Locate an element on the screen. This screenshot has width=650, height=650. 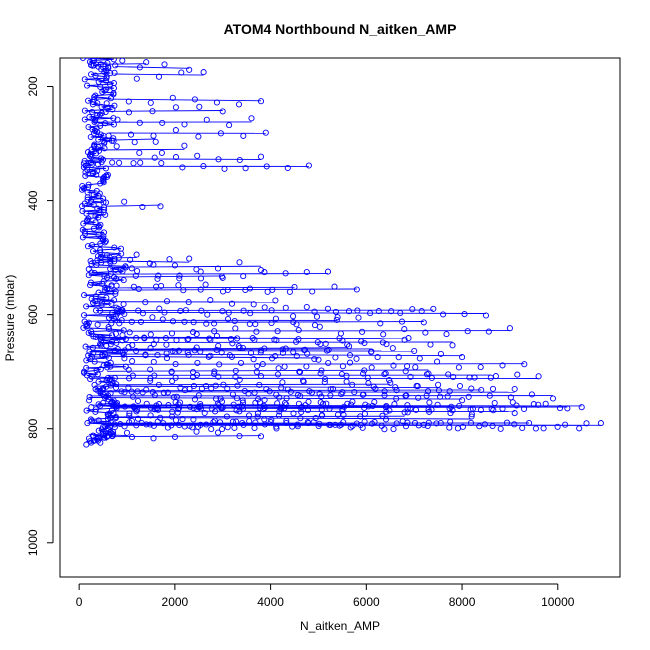
series-line is located at coordinates (103, 249).